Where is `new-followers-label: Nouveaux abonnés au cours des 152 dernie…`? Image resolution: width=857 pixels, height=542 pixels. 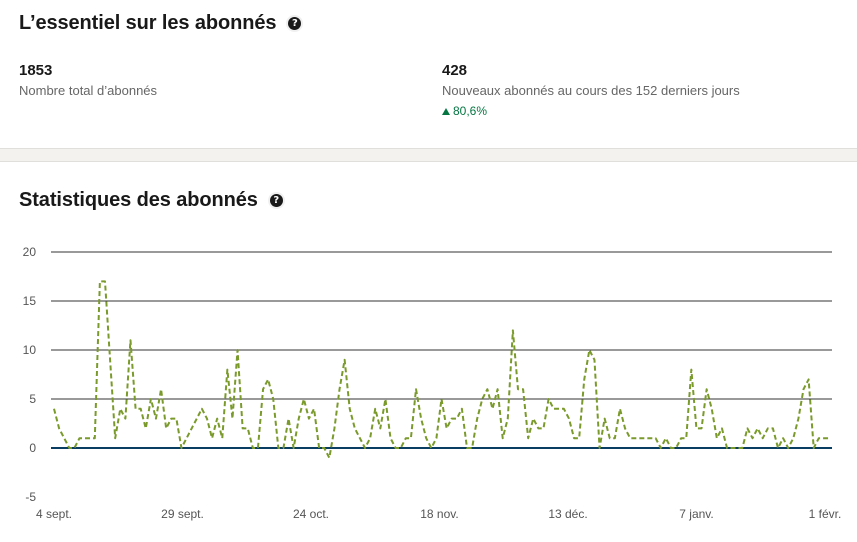 new-followers-label: Nouveaux abonnés au cours des 152 dernie… is located at coordinates (591, 90).